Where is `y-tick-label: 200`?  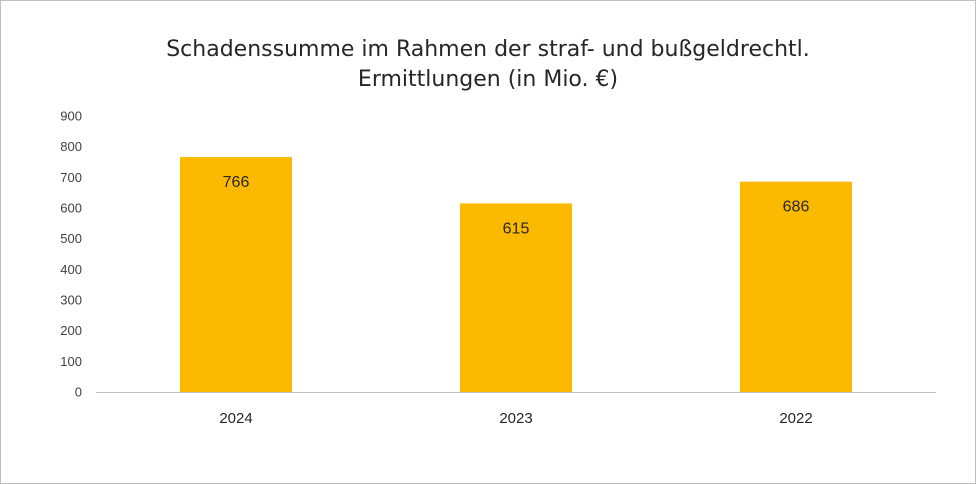 y-tick-label: 200 is located at coordinates (71, 330).